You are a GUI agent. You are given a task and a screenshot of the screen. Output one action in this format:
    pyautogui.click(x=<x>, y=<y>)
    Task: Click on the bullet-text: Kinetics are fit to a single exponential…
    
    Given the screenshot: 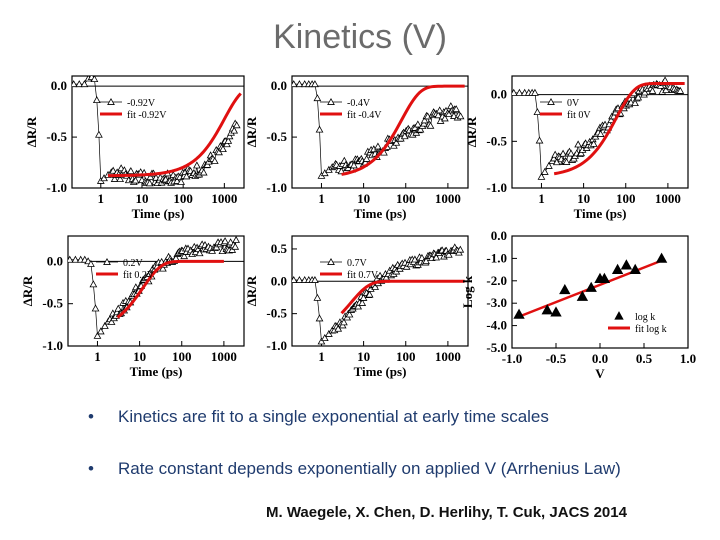 What is the action you would take?
    pyautogui.click(x=333, y=416)
    